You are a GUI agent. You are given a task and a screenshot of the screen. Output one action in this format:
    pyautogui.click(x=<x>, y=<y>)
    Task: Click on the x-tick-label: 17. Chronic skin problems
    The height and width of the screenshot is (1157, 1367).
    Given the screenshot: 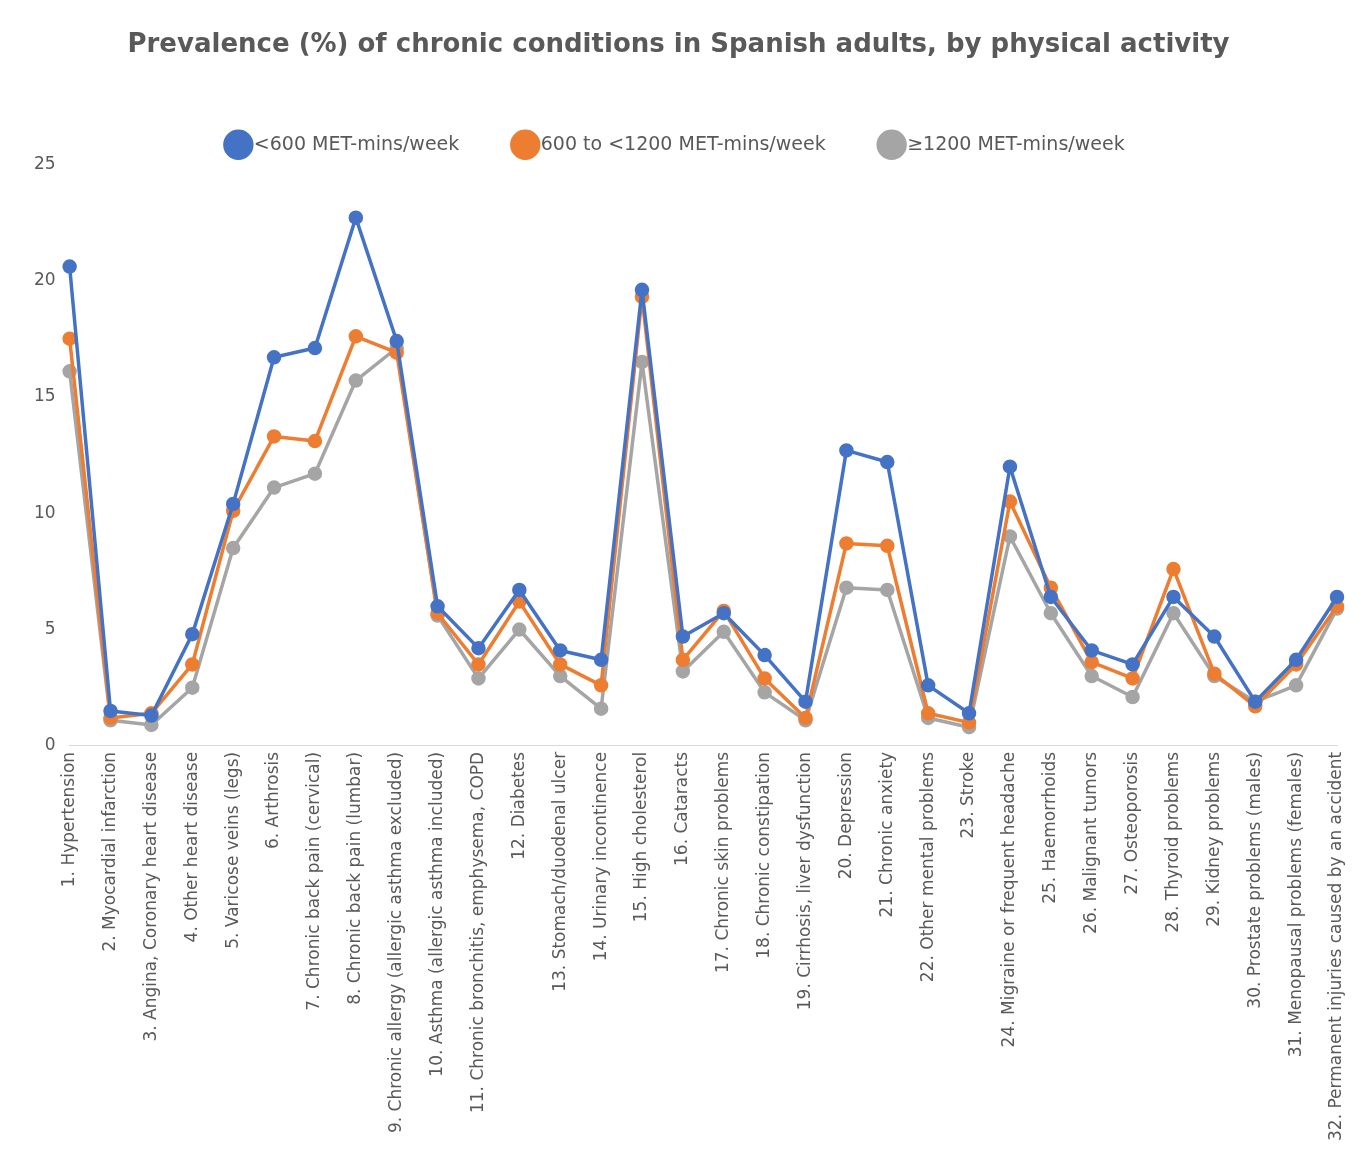 What is the action you would take?
    pyautogui.click(x=722, y=862)
    